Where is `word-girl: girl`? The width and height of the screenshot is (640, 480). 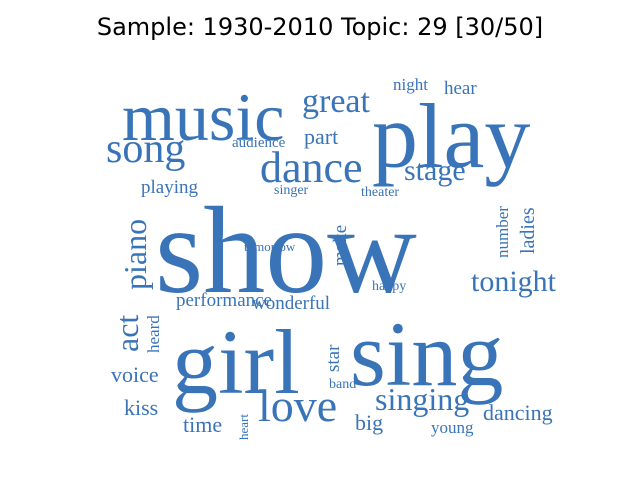
word-girl: girl is located at coordinates (236, 362).